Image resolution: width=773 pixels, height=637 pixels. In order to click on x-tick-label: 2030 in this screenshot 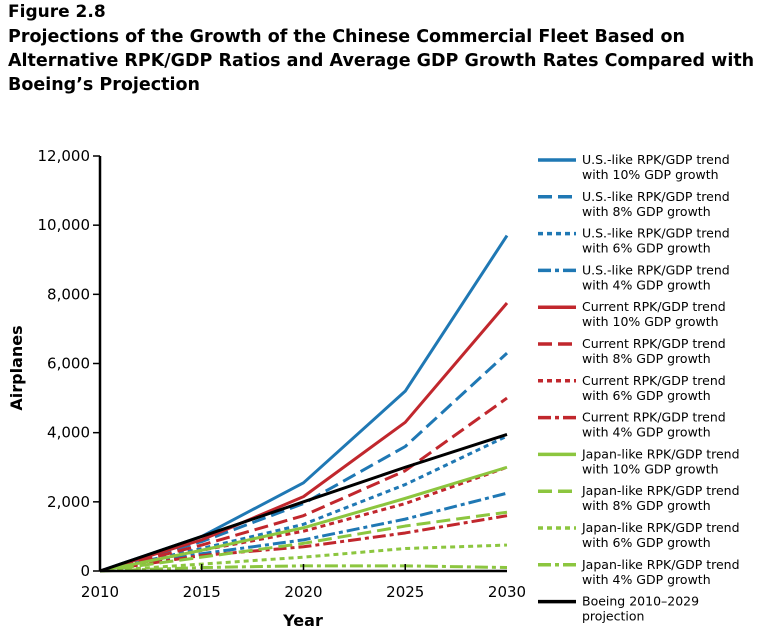, I will do `click(507, 592)`.